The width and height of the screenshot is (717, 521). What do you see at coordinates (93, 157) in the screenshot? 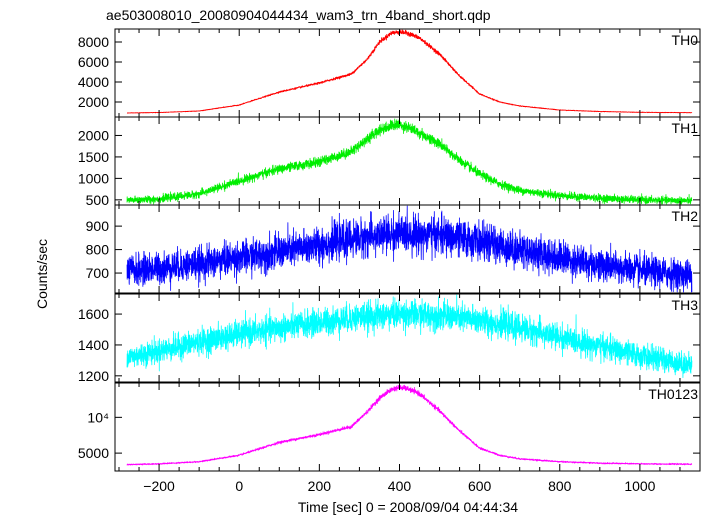
I see `y-tick-label: 1500` at bounding box center [93, 157].